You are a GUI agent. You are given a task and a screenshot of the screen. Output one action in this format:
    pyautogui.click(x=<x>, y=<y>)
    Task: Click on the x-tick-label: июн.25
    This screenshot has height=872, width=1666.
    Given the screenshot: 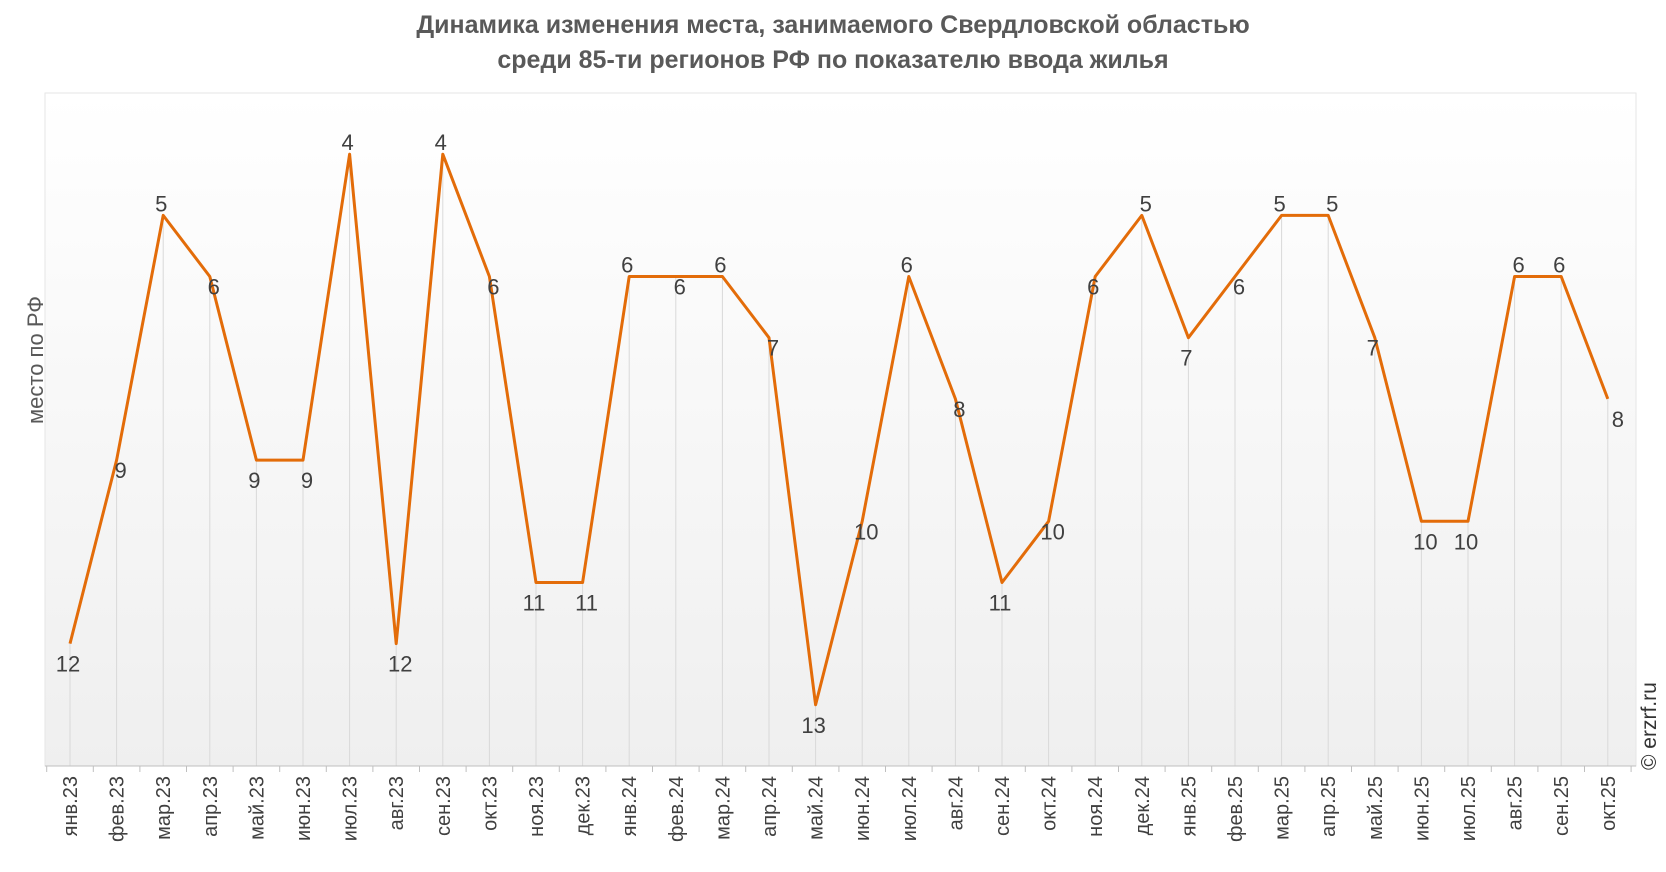 What is the action you would take?
    pyautogui.click(x=1422, y=808)
    